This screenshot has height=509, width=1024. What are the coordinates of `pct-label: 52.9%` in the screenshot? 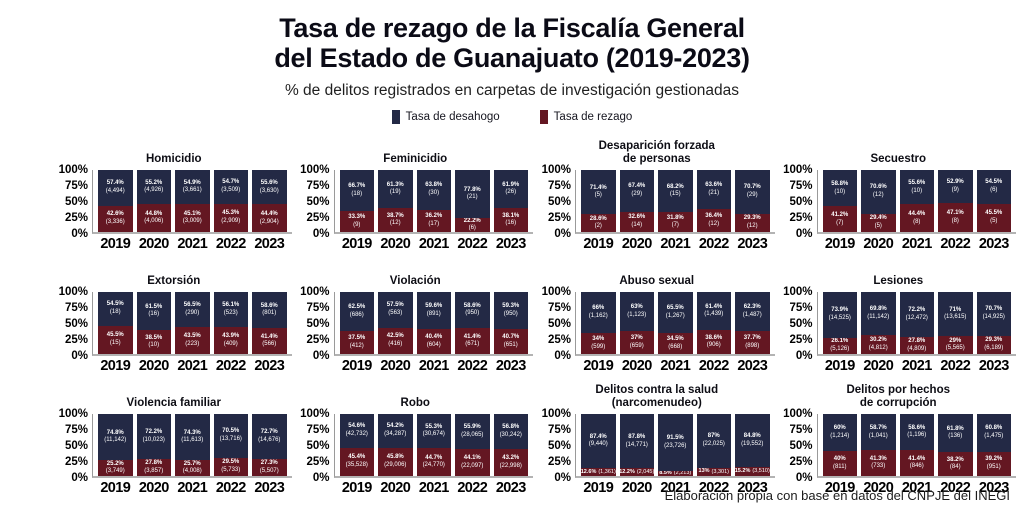 It's located at (955, 181).